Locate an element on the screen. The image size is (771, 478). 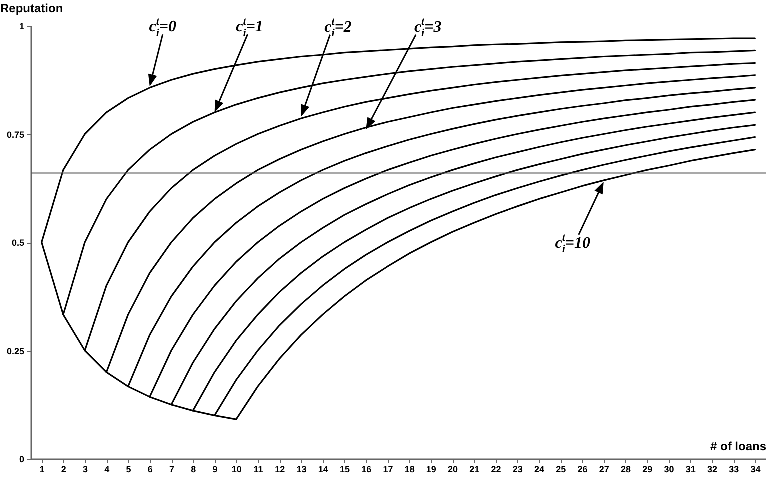
x-tick-label: 26 is located at coordinates (583, 469).